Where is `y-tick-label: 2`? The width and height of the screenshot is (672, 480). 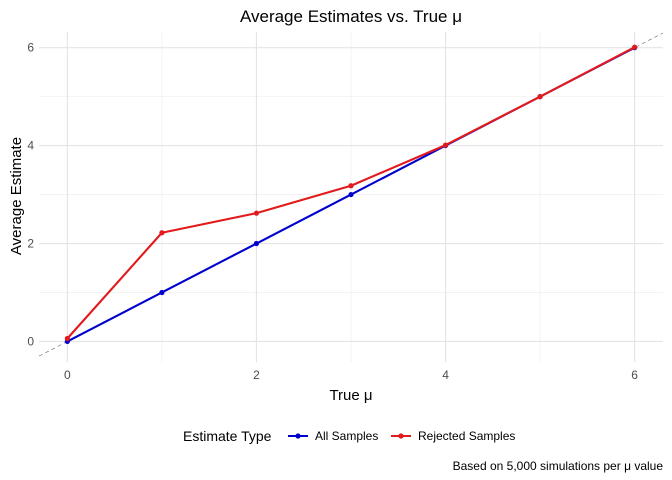 y-tick-label: 2 is located at coordinates (30, 244).